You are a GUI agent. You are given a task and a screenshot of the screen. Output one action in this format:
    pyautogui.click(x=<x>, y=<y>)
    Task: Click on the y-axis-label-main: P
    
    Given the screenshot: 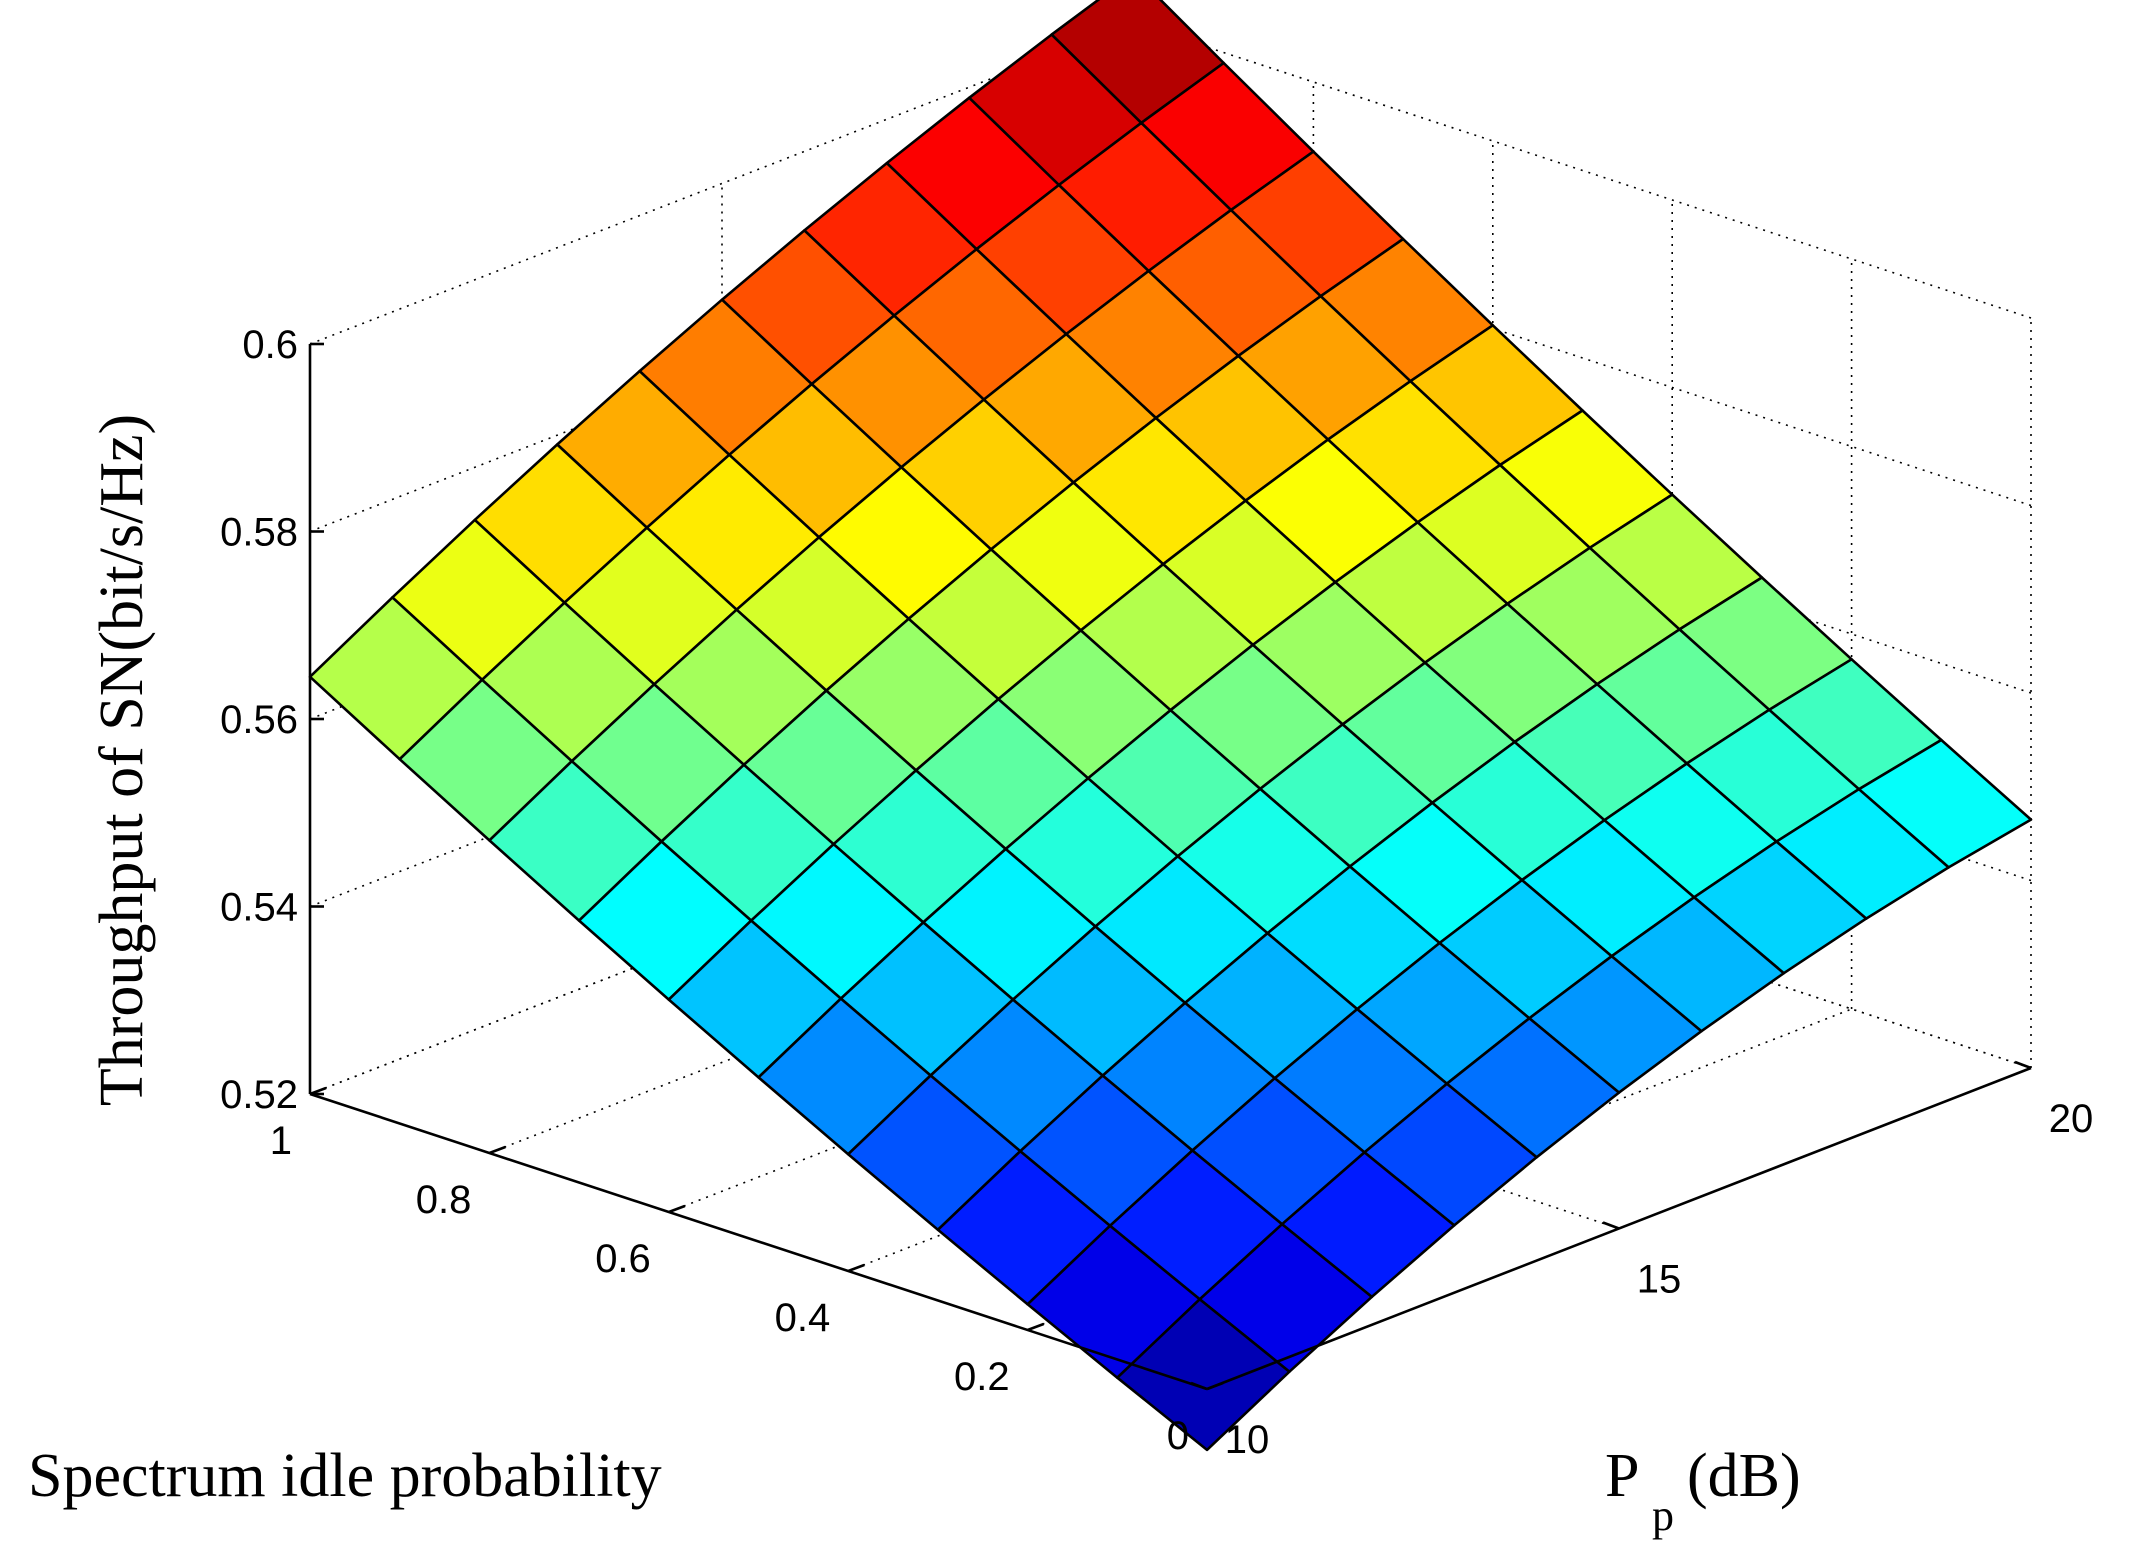 What is the action you would take?
    pyautogui.click(x=1622, y=1476)
    